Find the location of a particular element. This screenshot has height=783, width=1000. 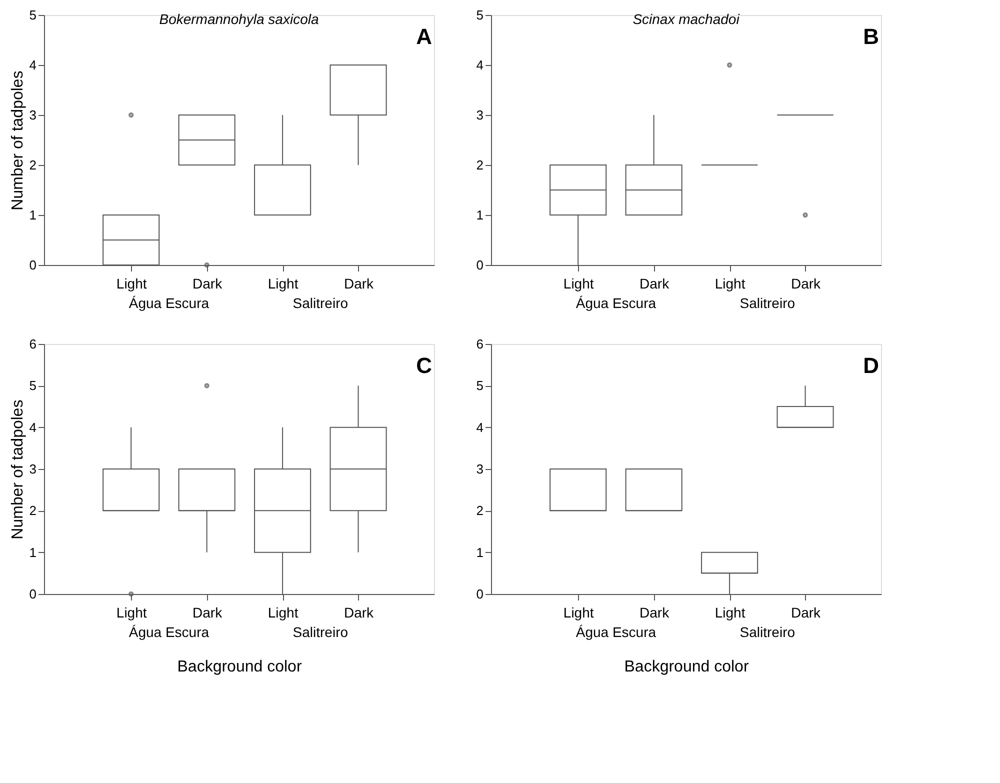

annotation: A is located at coordinates (424, 36).